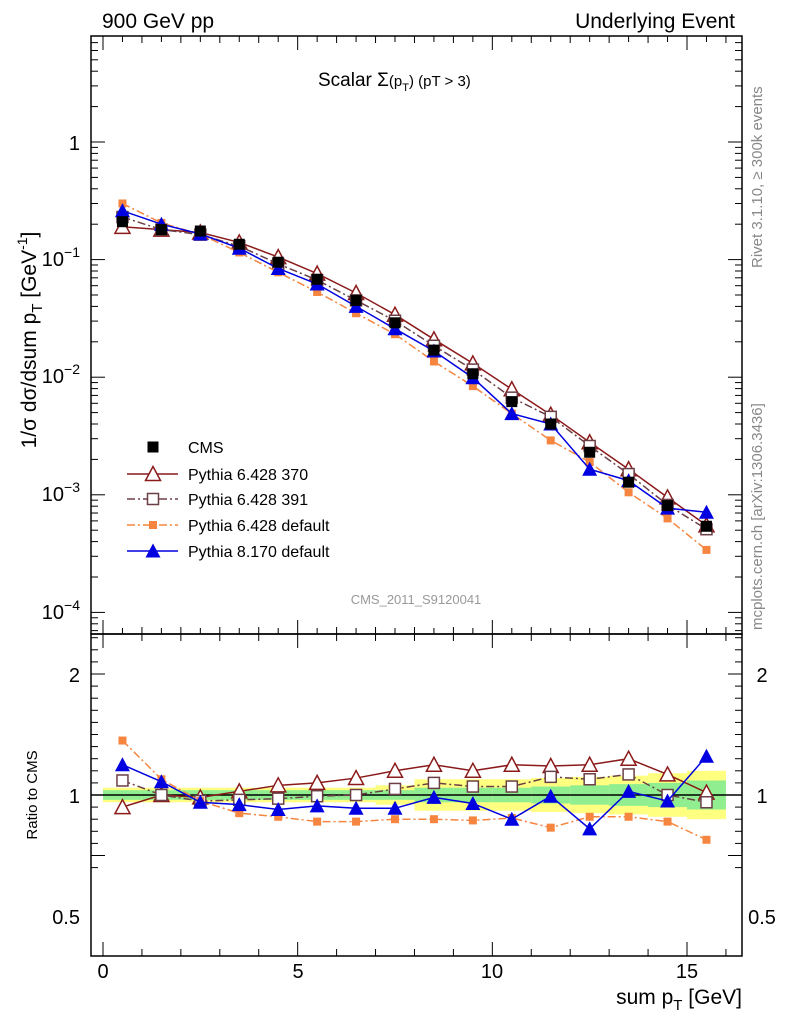  What do you see at coordinates (492, 972) in the screenshot?
I see `xtick-label-10: 10` at bounding box center [492, 972].